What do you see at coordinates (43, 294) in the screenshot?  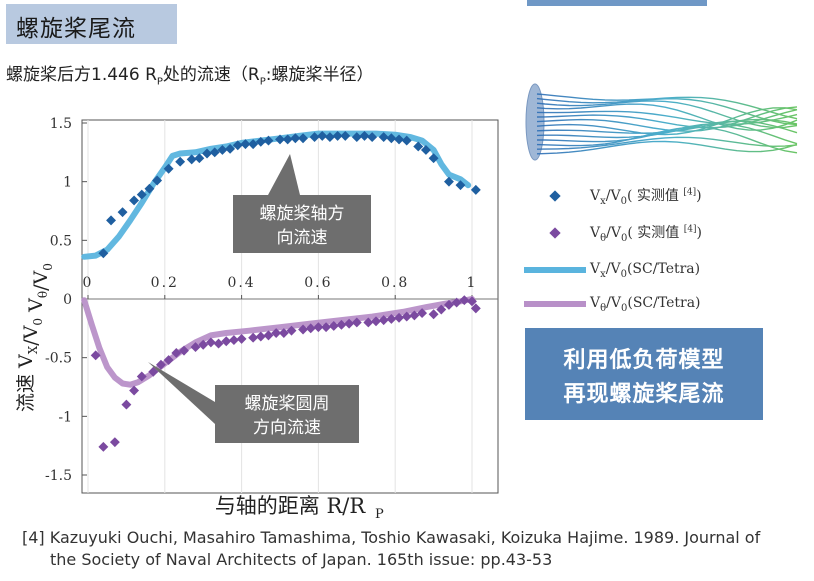 I see `y-axis-label-sub: θ` at bounding box center [43, 294].